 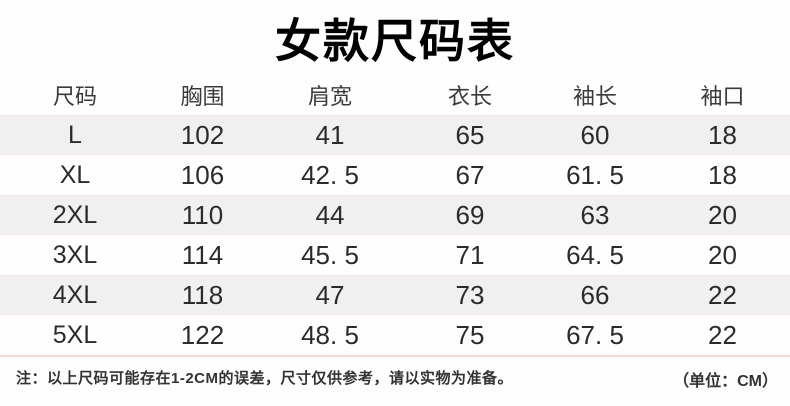 I want to click on value-cell: 64. 5, so click(x=595, y=254).